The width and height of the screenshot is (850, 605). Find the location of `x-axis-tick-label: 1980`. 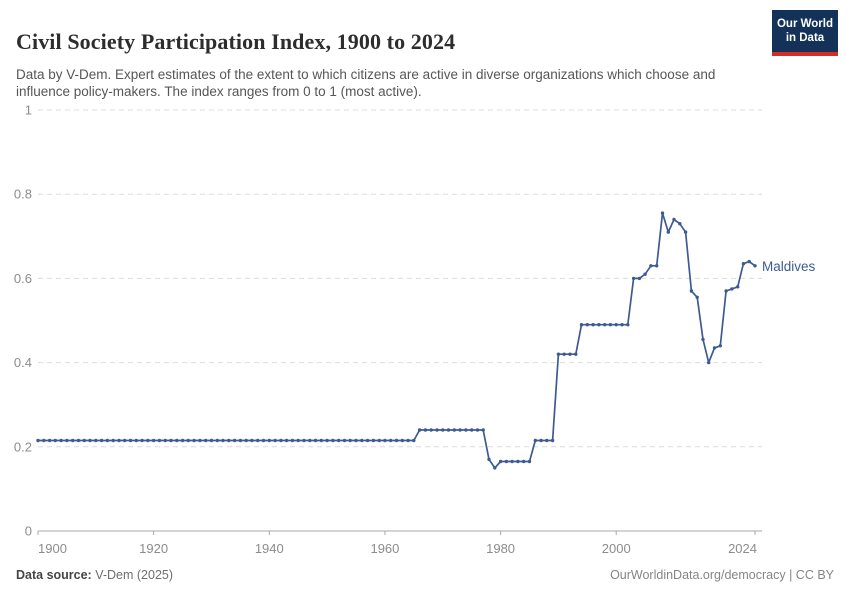

x-axis-tick-label: 1980 is located at coordinates (500, 548).